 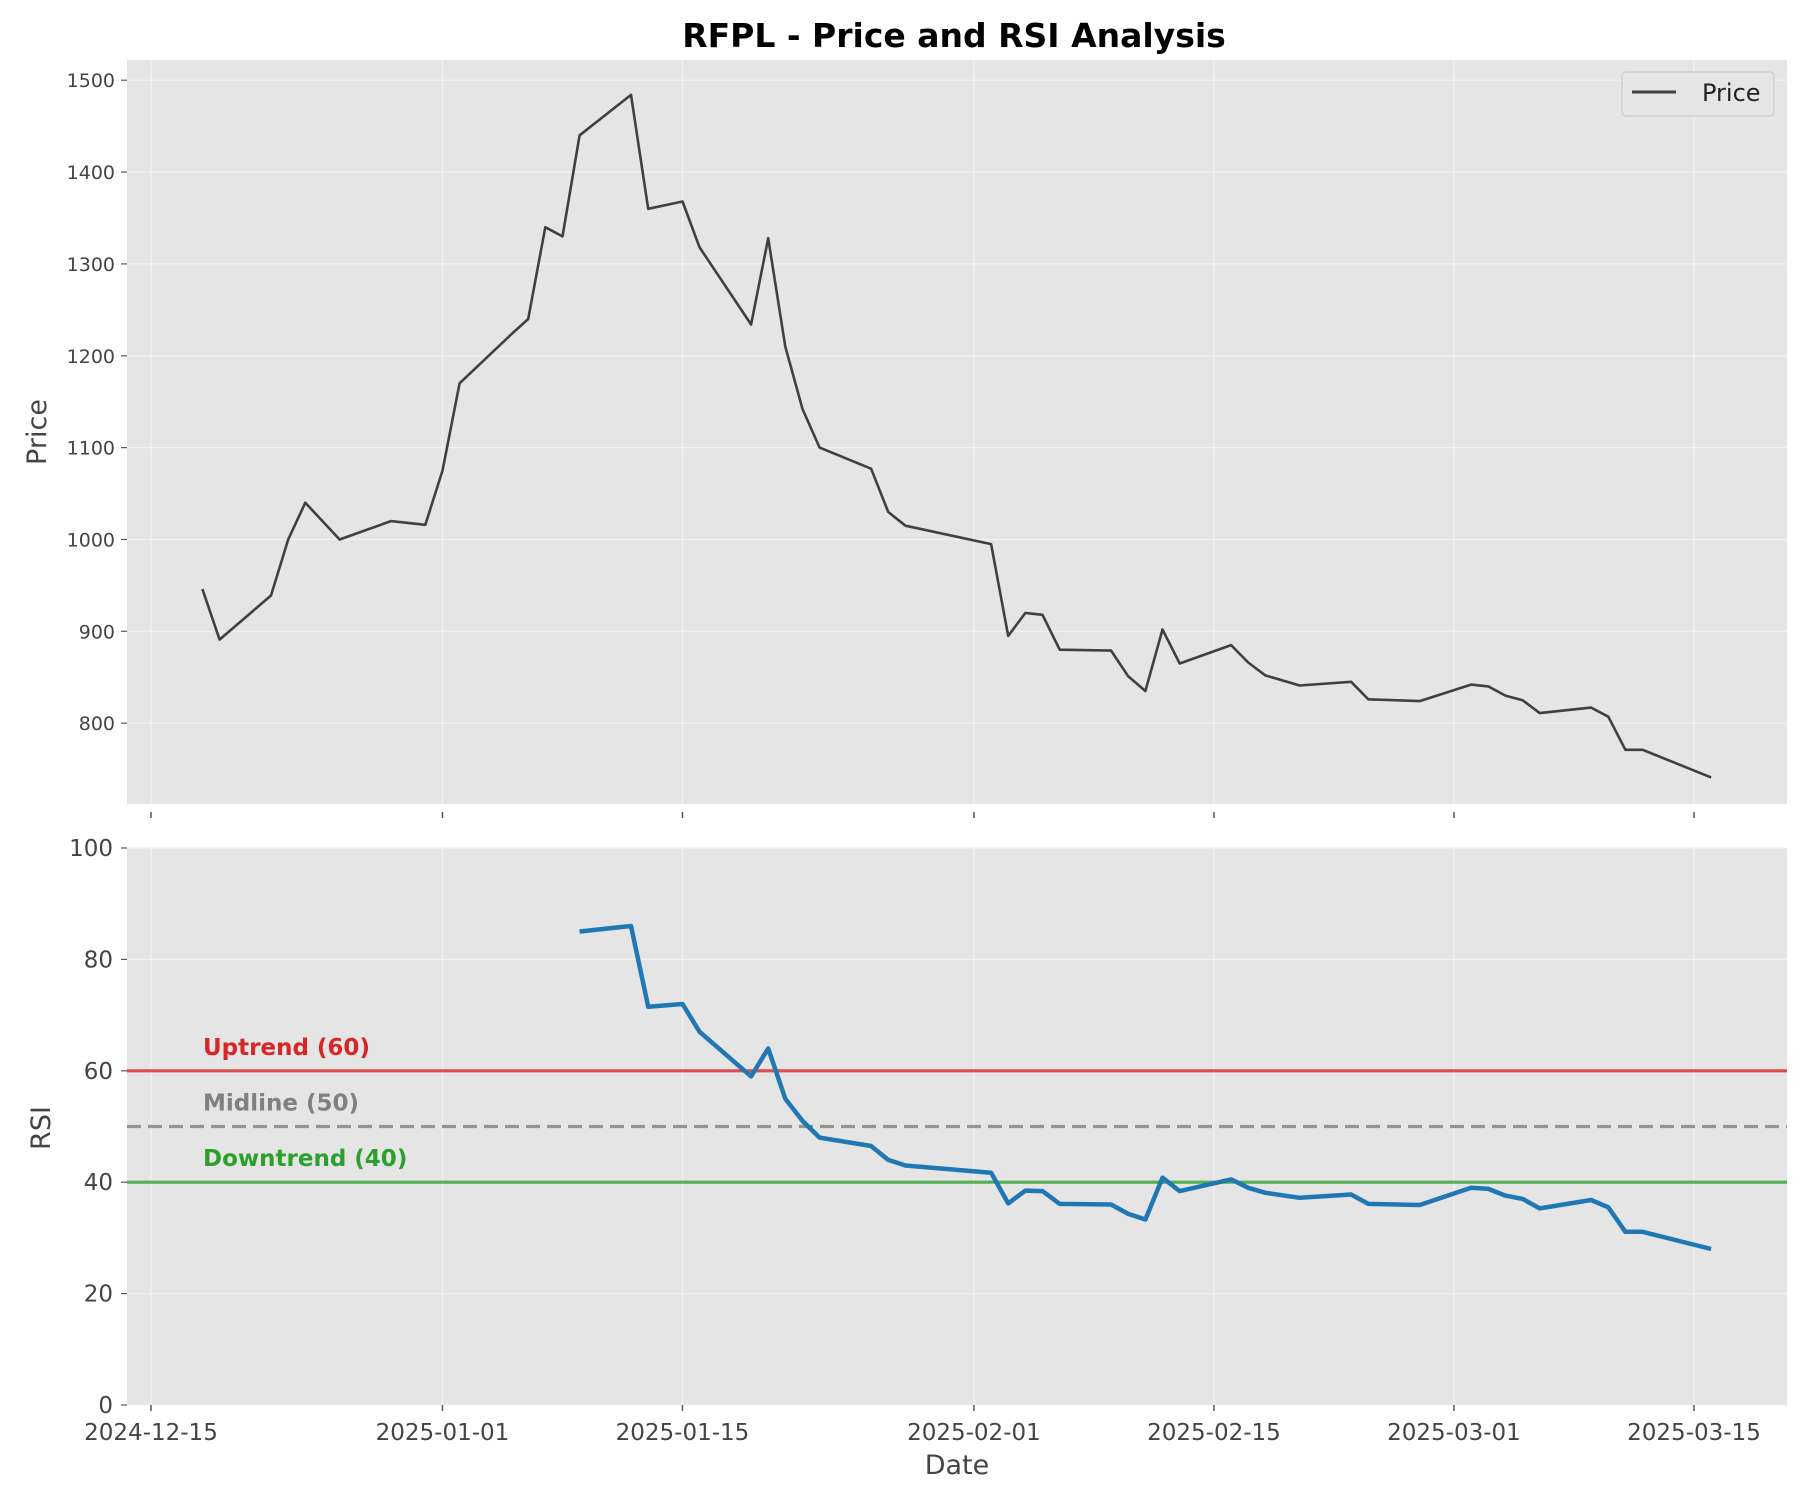 What do you see at coordinates (286, 1048) in the screenshot?
I see `rsi-reference-label: Uptrend (60)` at bounding box center [286, 1048].